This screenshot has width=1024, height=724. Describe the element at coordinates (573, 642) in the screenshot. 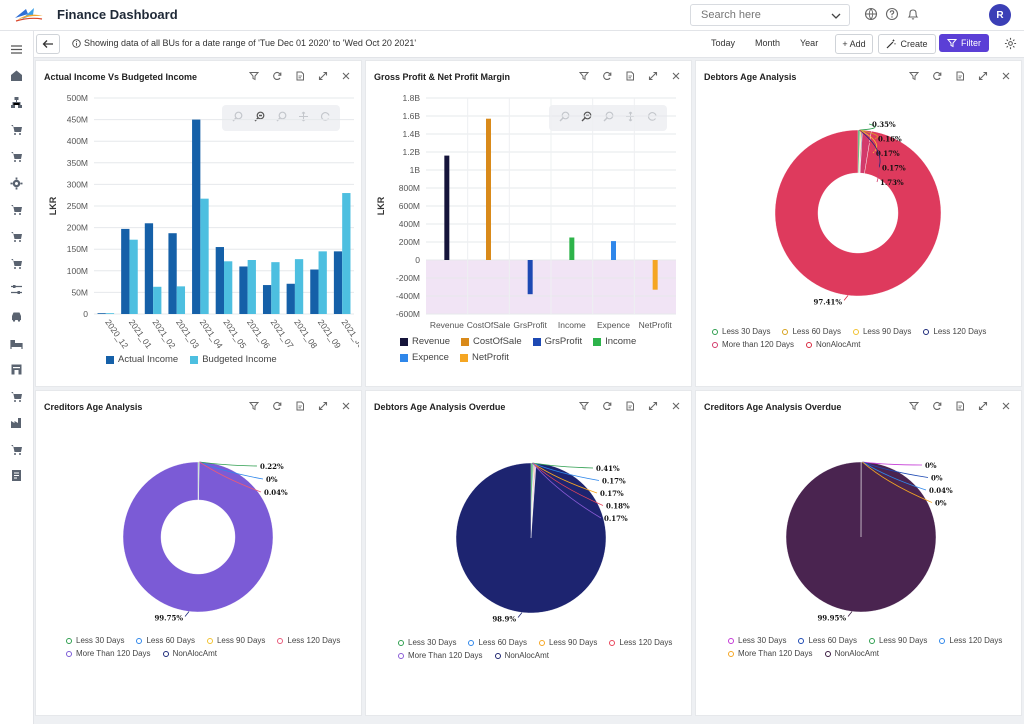

I see `legend-label: Less 90 Days` at that location.